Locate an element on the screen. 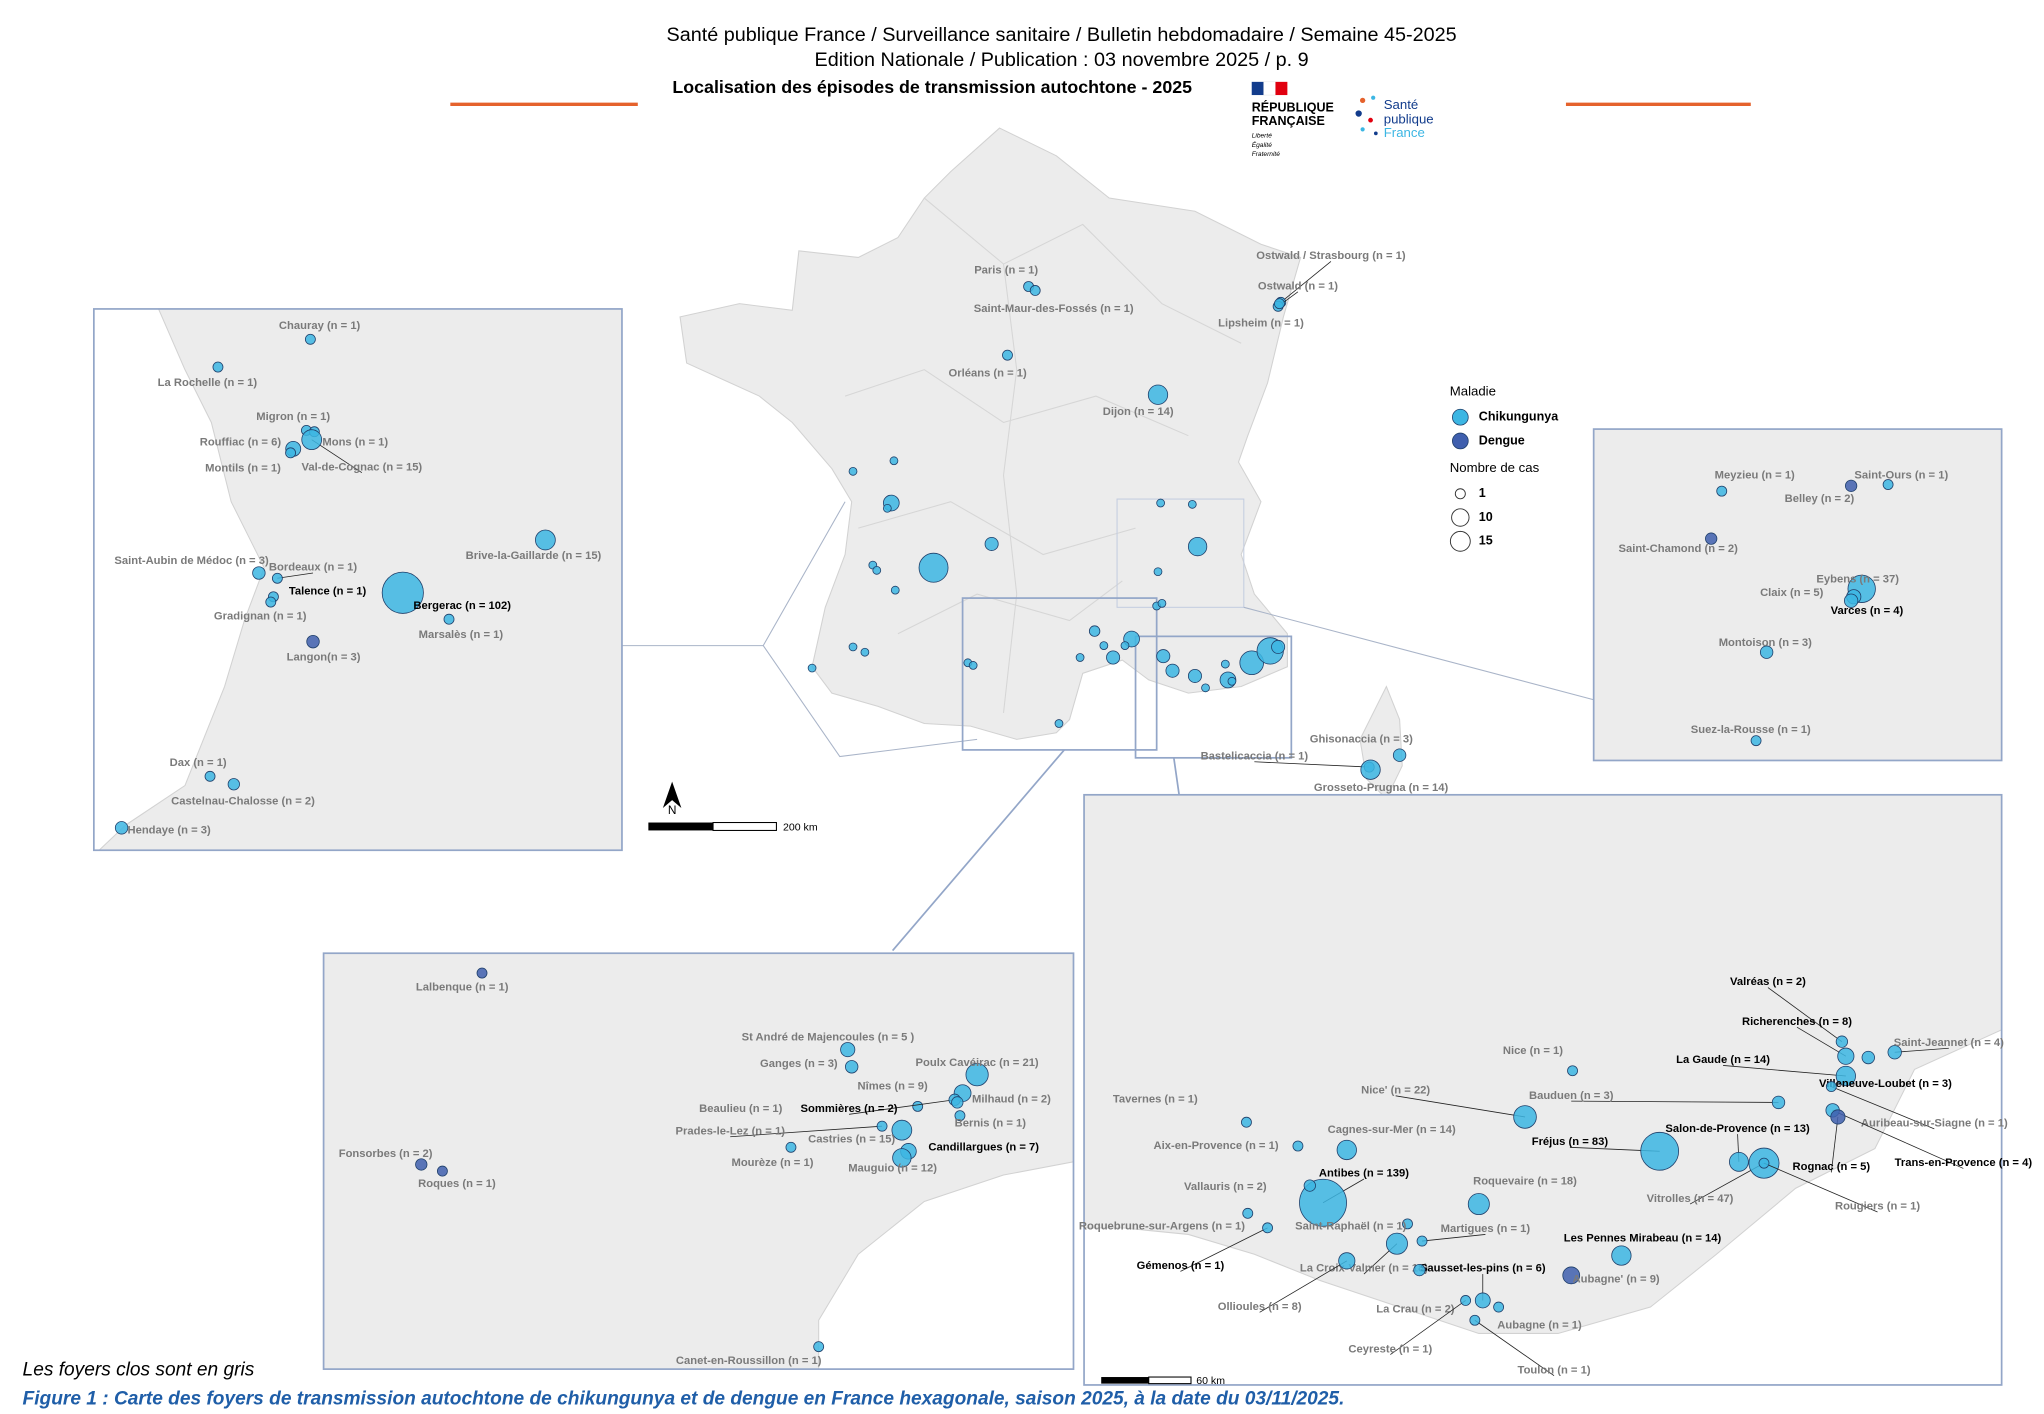 Image resolution: width=2044 pixels, height=1414 pixels. place-label: Lipsheim (n = 1) is located at coordinates (1261, 323).